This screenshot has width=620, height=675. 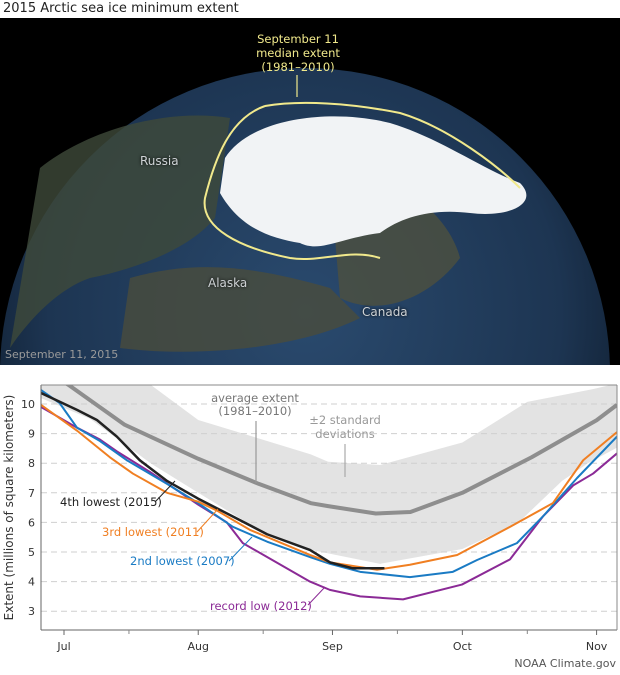 I want to click on annotation-2007: 2nd lowest (2007), so click(x=182, y=561).